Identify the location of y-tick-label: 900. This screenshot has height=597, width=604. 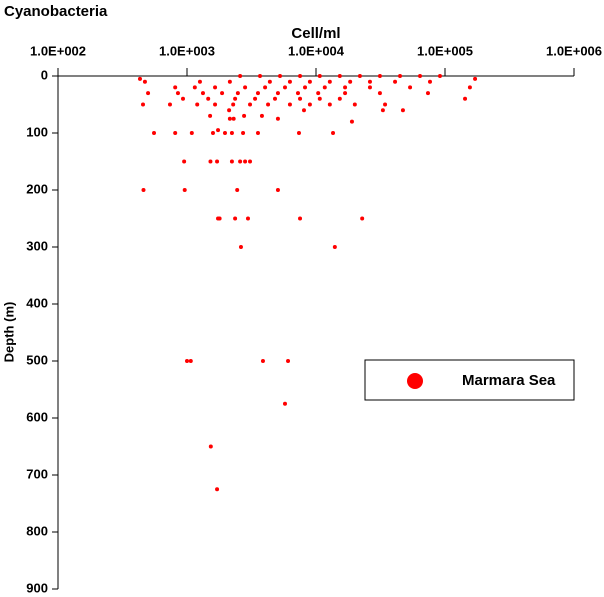
(37, 587).